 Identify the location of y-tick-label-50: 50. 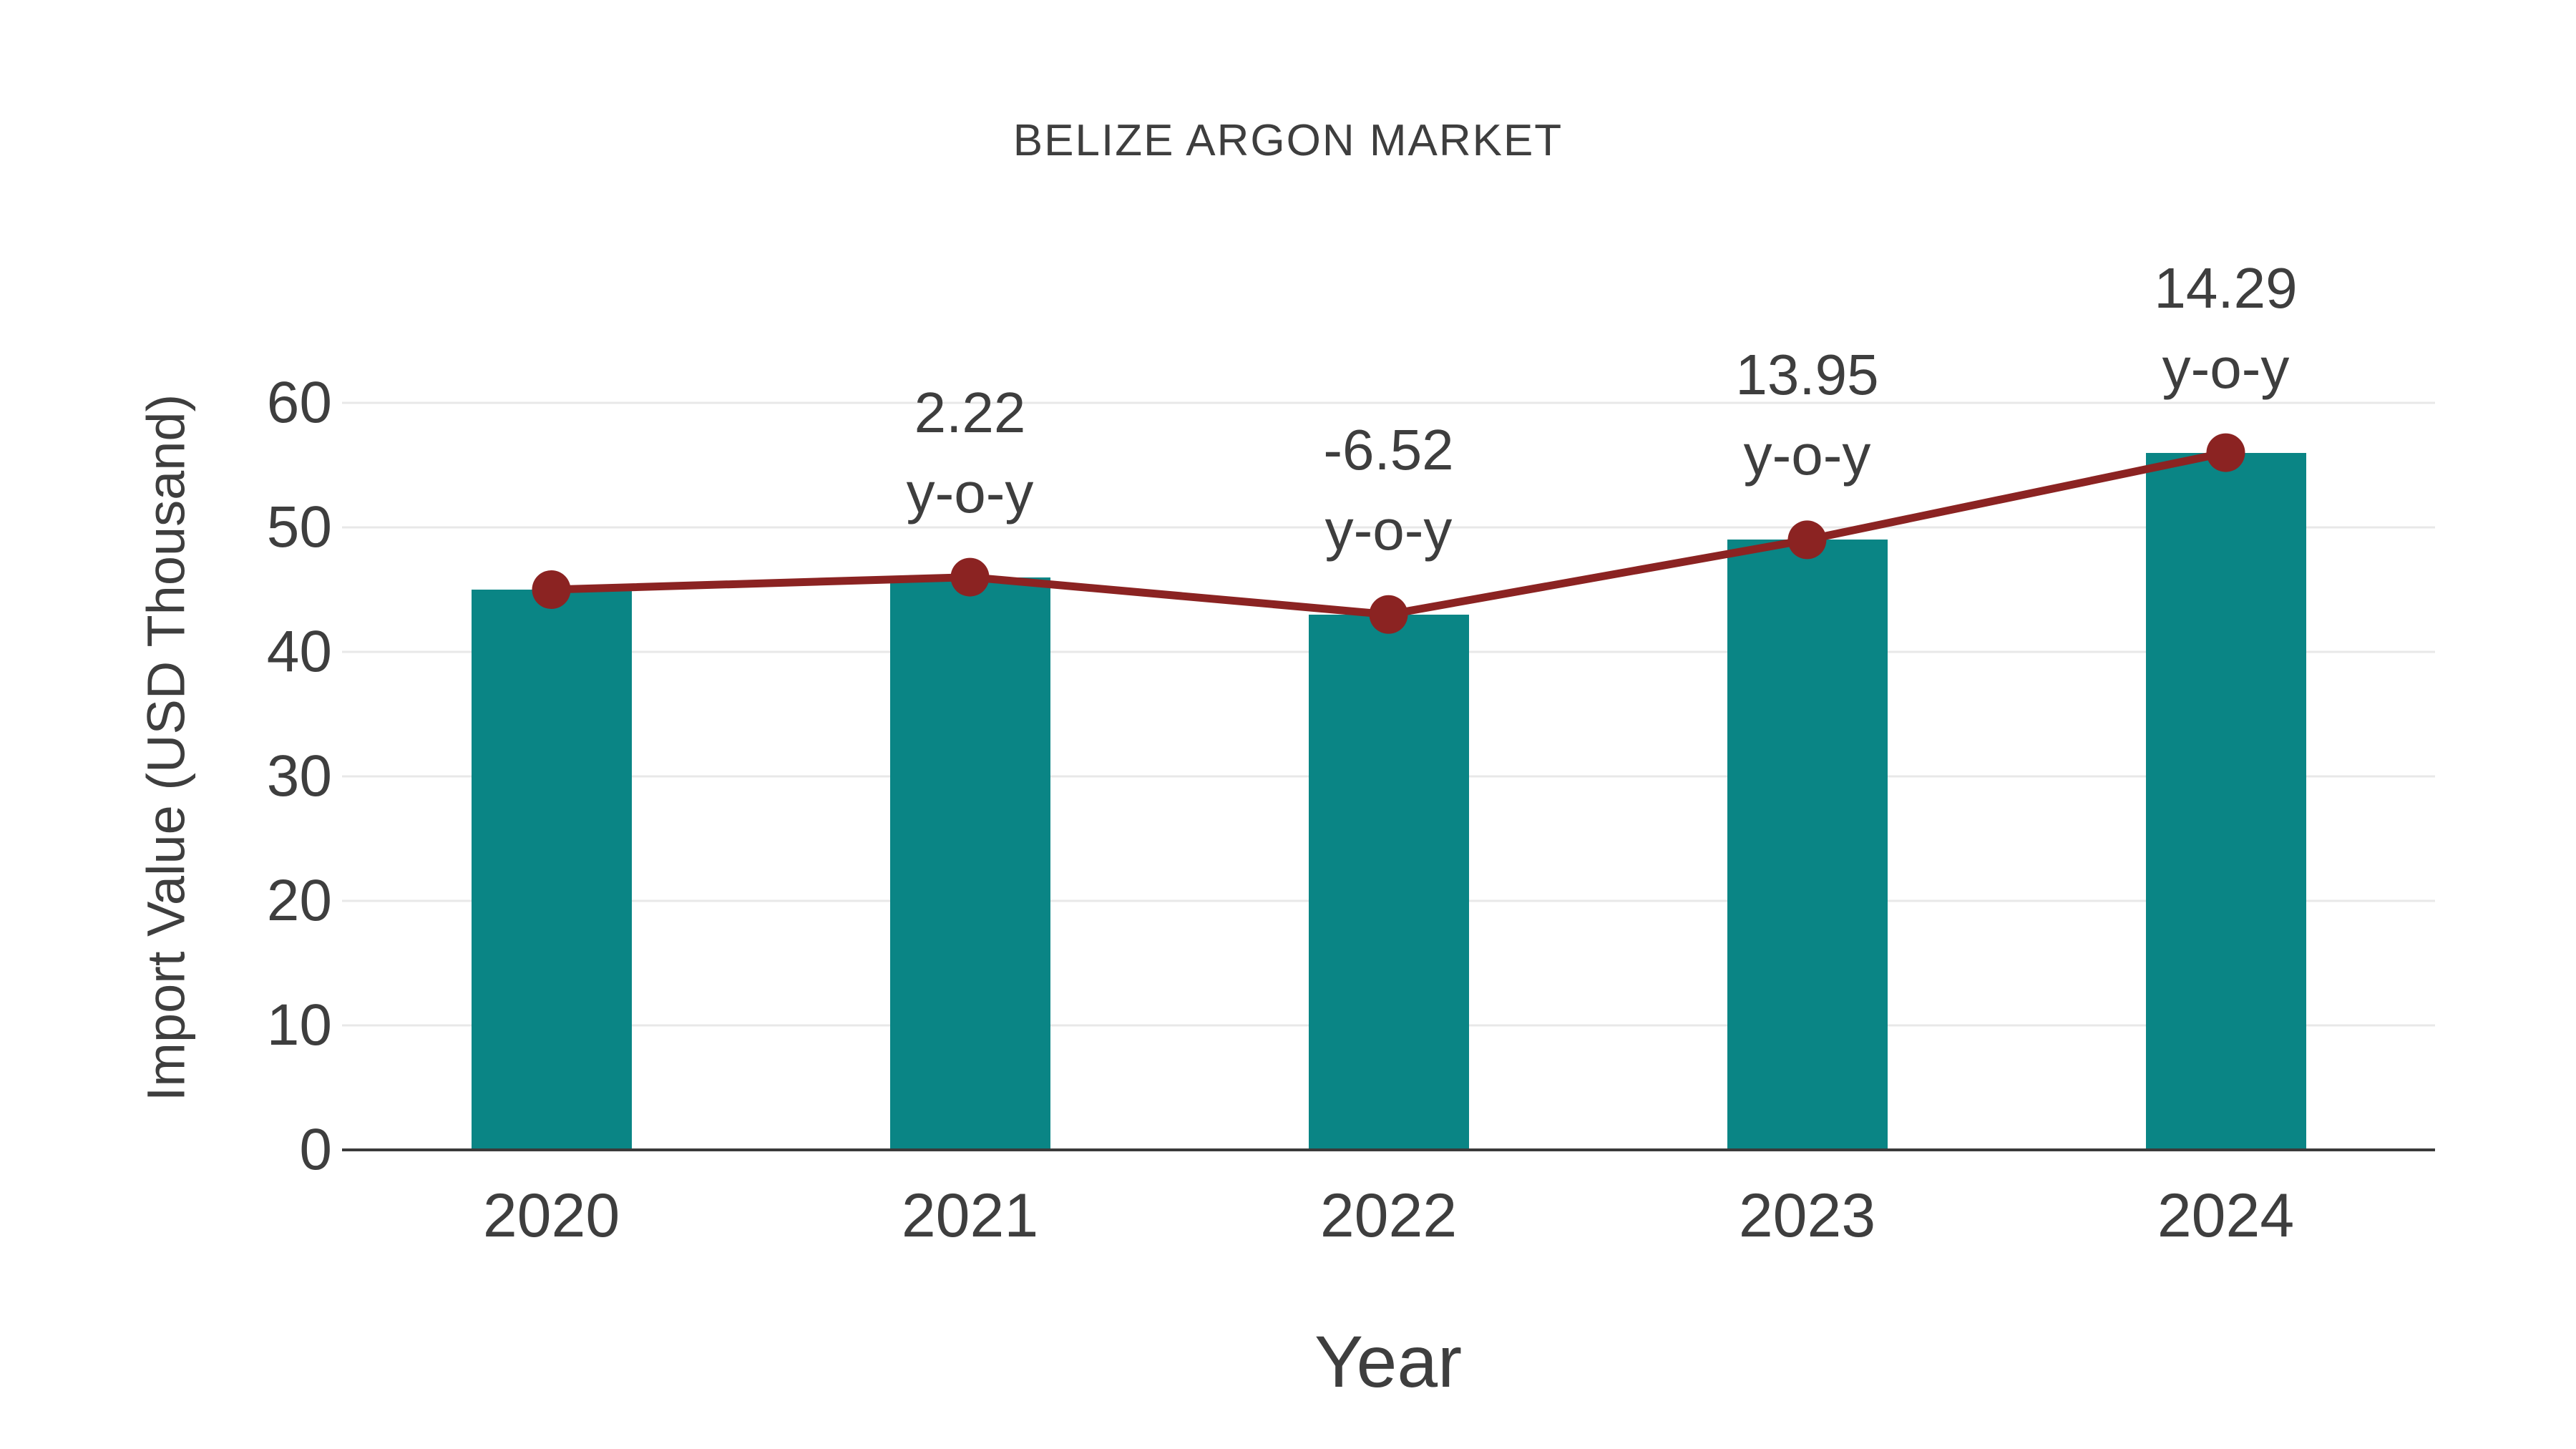
(299, 527).